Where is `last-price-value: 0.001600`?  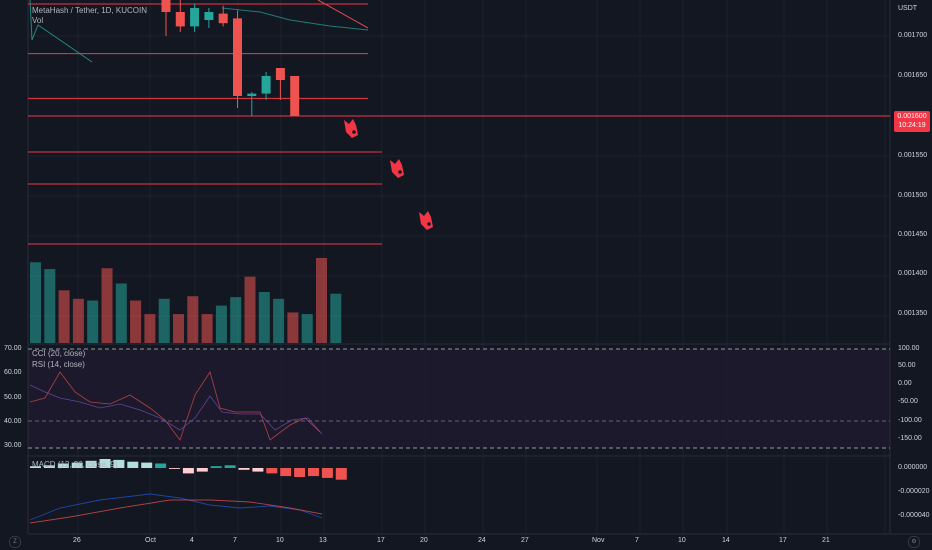 last-price-value: 0.001600 is located at coordinates (912, 116).